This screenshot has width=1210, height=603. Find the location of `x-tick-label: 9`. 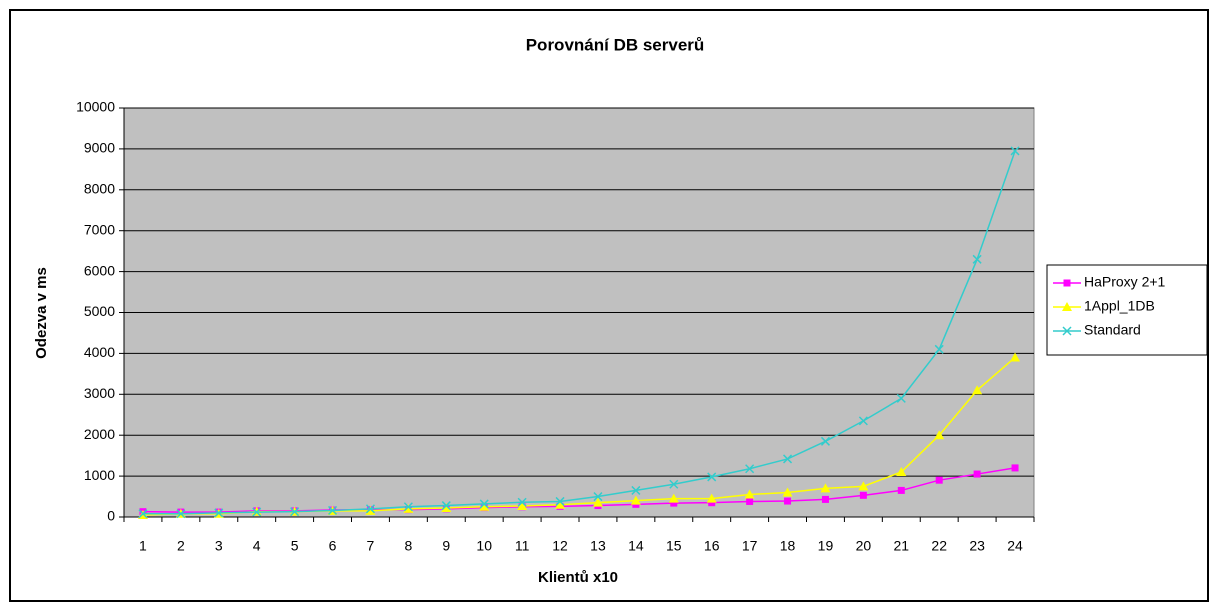

x-tick-label: 9 is located at coordinates (446, 546).